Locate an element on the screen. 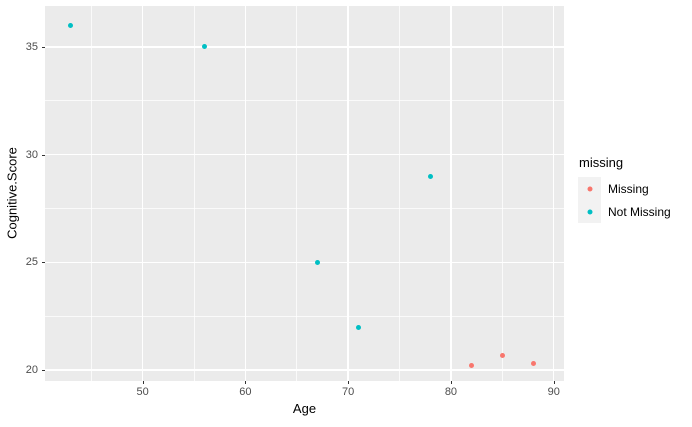  y-axis-title: Cognitive.Score is located at coordinates (12, 193).